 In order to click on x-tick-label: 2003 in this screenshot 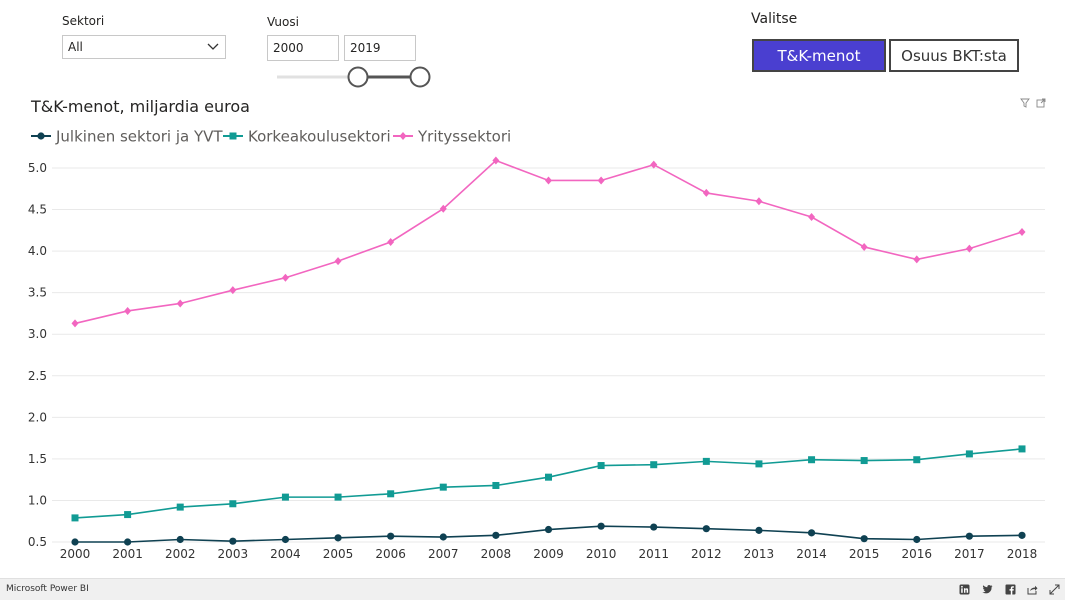, I will do `click(233, 554)`.